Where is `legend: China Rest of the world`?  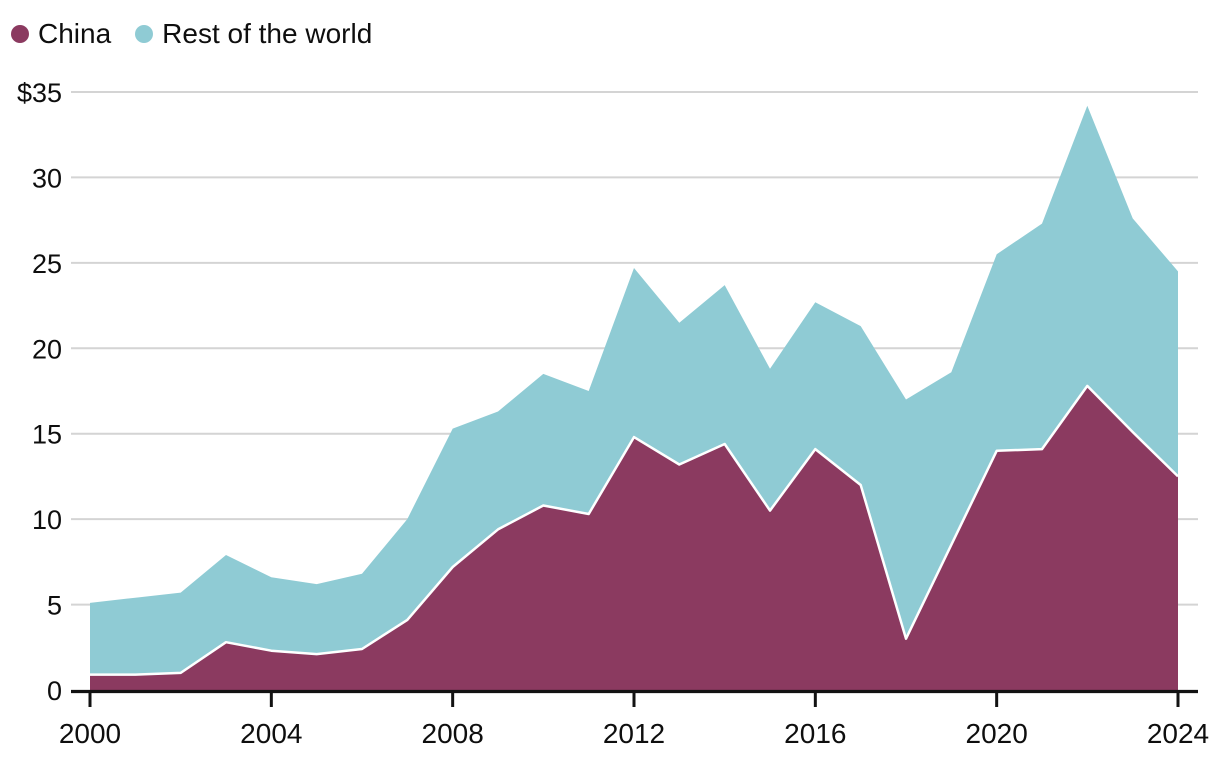 legend: China Rest of the world is located at coordinates (191, 34).